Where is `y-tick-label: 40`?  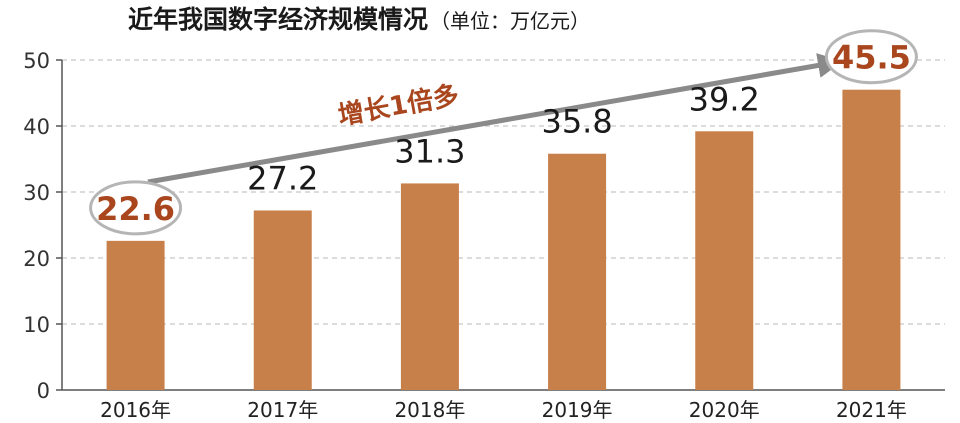 y-tick-label: 40 is located at coordinates (36, 127).